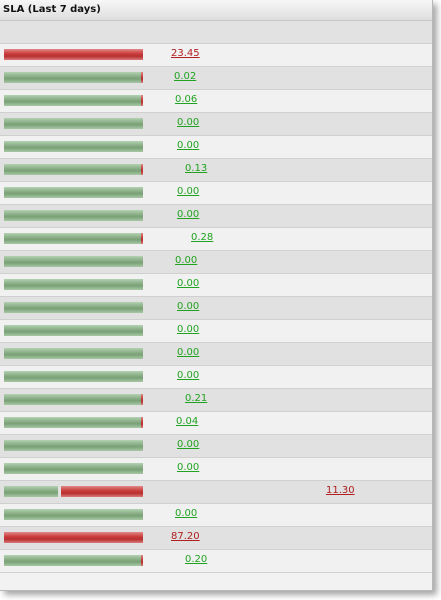 The width and height of the screenshot is (441, 600). I want to click on table-row: 0.20, so click(216, 561).